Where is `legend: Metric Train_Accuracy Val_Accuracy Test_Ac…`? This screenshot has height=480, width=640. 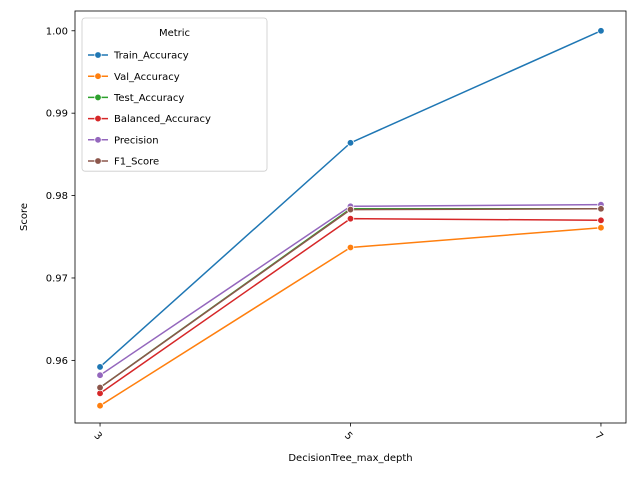
legend: Metric Train_Accuracy Val_Accuracy Test_Ac… is located at coordinates (174, 94).